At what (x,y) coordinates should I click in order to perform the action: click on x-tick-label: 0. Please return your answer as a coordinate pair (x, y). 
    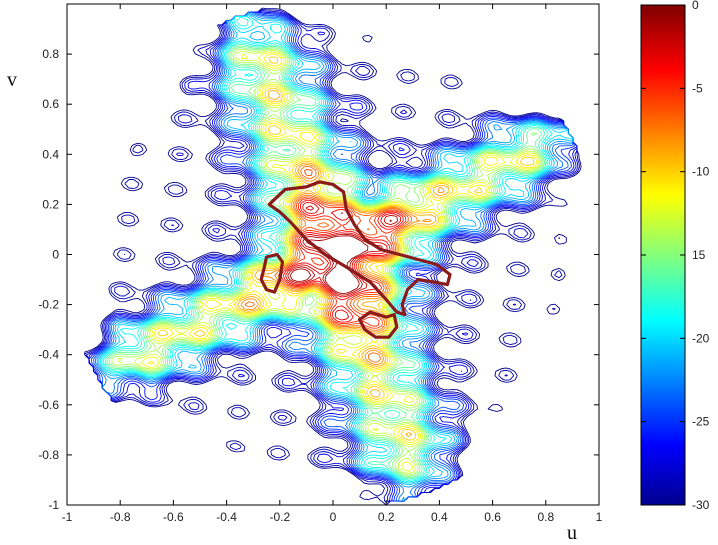
    Looking at the image, I should click on (333, 517).